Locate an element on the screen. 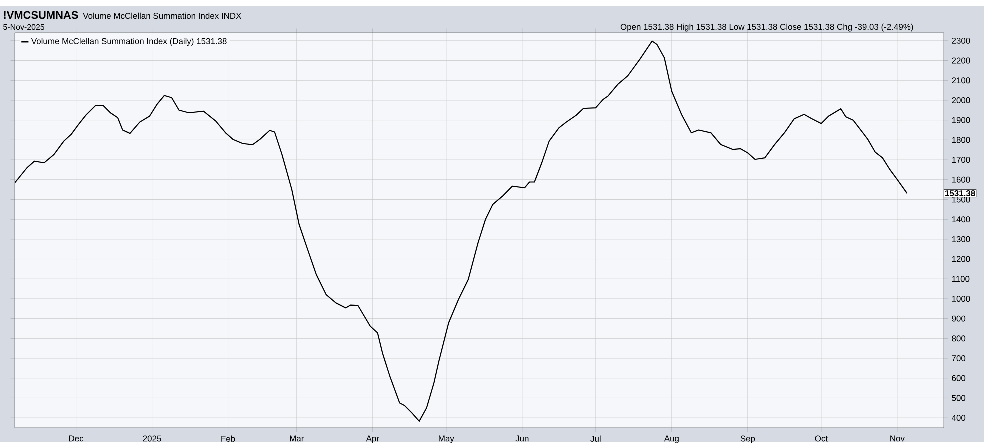 This screenshot has width=984, height=447. x-tick-label: Dec is located at coordinates (76, 439).